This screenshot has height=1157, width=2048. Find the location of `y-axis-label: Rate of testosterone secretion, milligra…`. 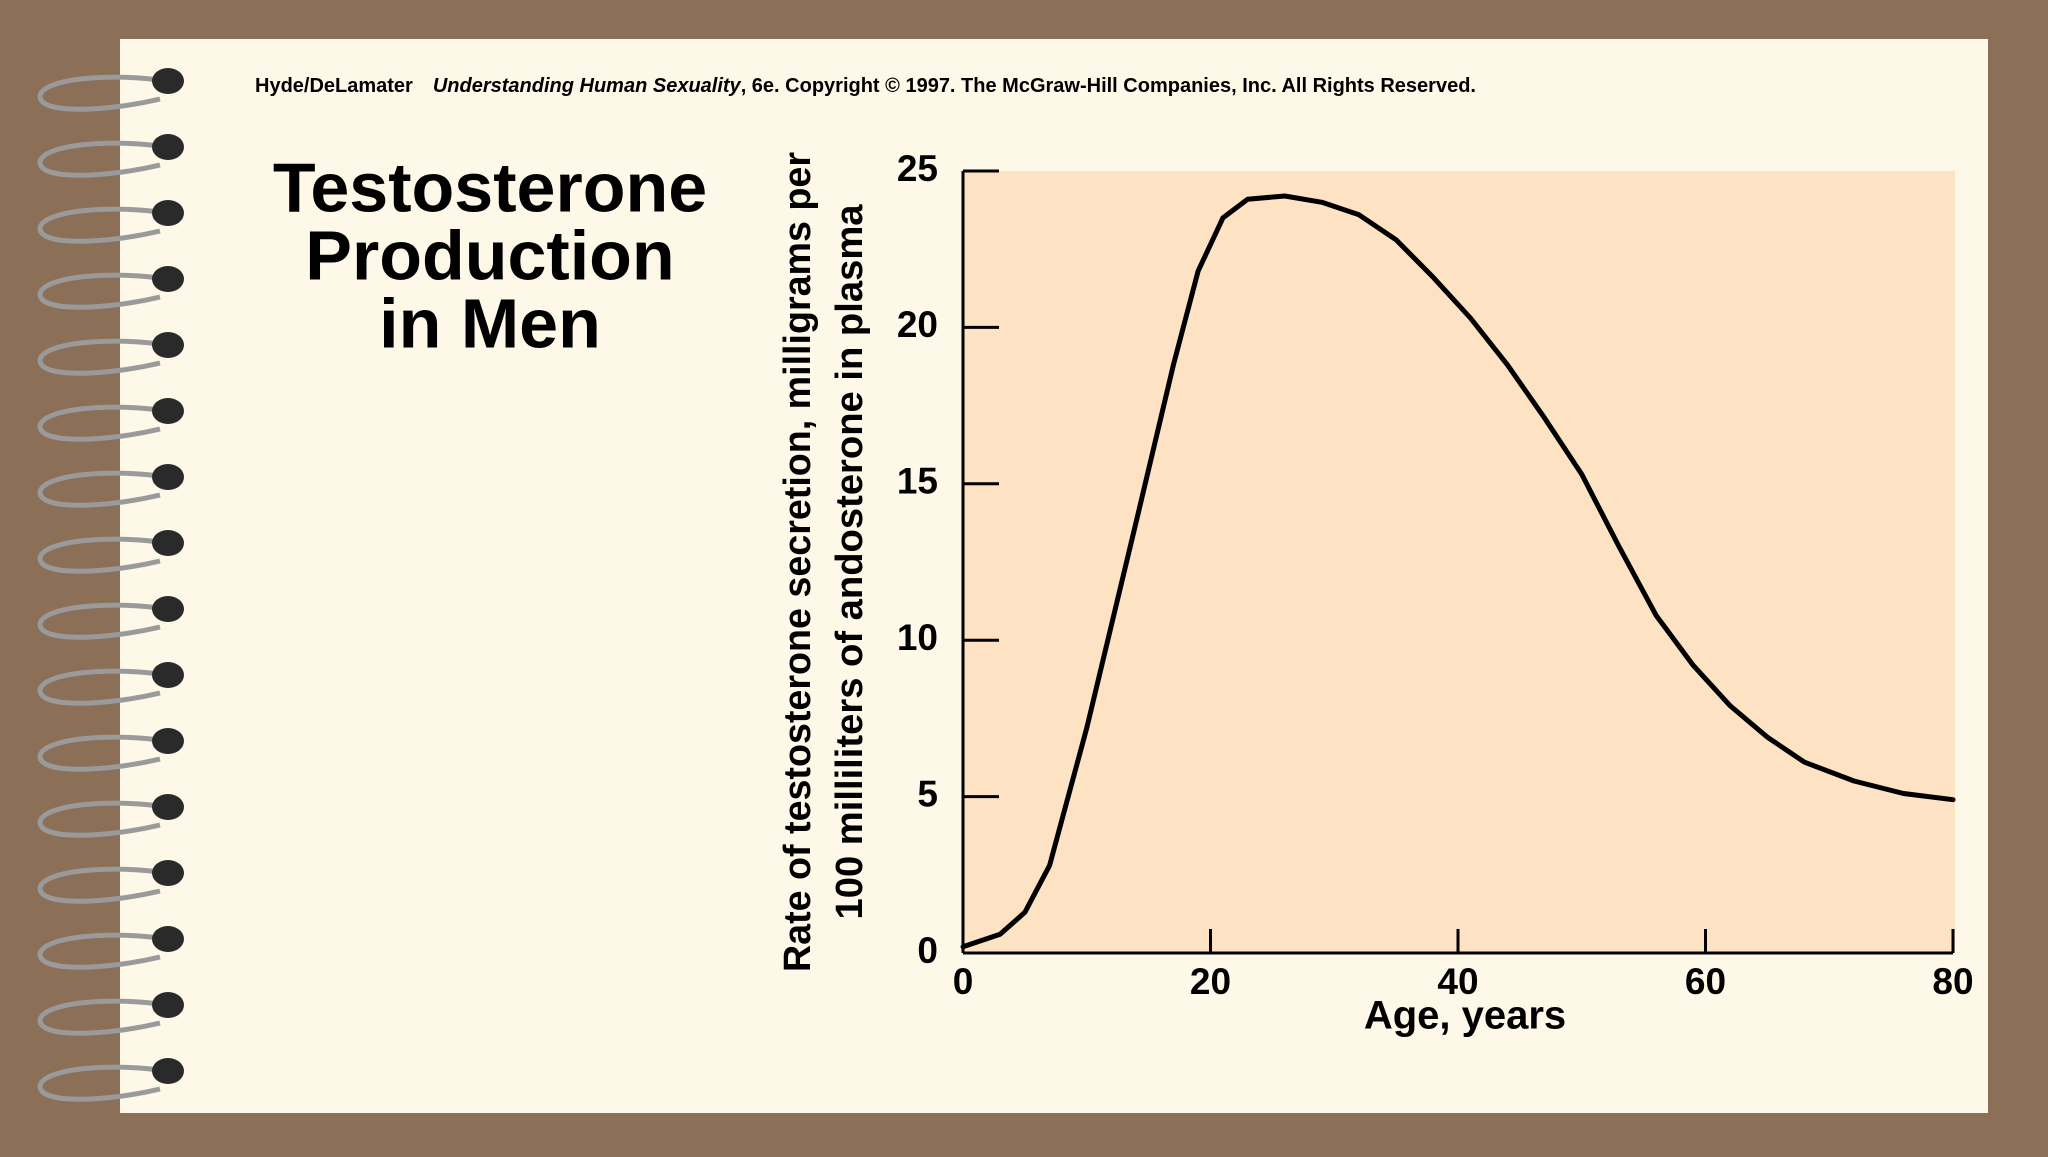

y-axis-label: Rate of testosterone secretion, milligra… is located at coordinates (798, 562).